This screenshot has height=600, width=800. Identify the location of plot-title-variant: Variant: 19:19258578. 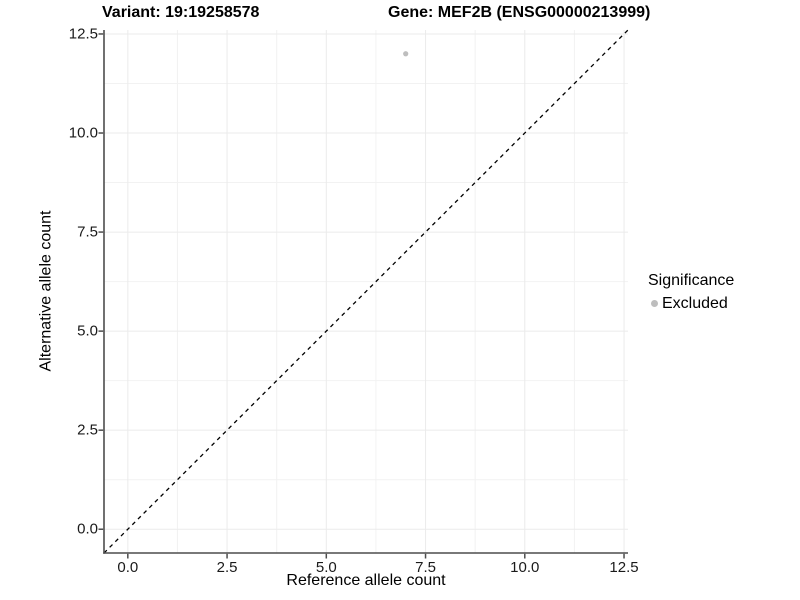
(181, 12).